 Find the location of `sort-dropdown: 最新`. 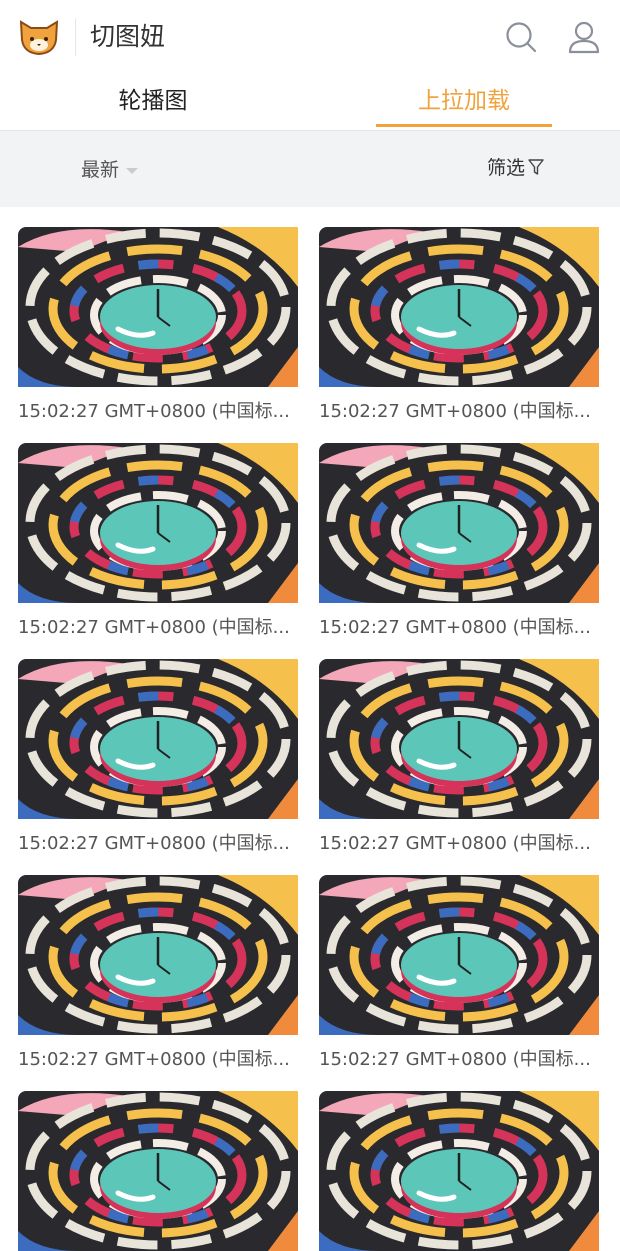

sort-dropdown: 最新 is located at coordinates (110, 170).